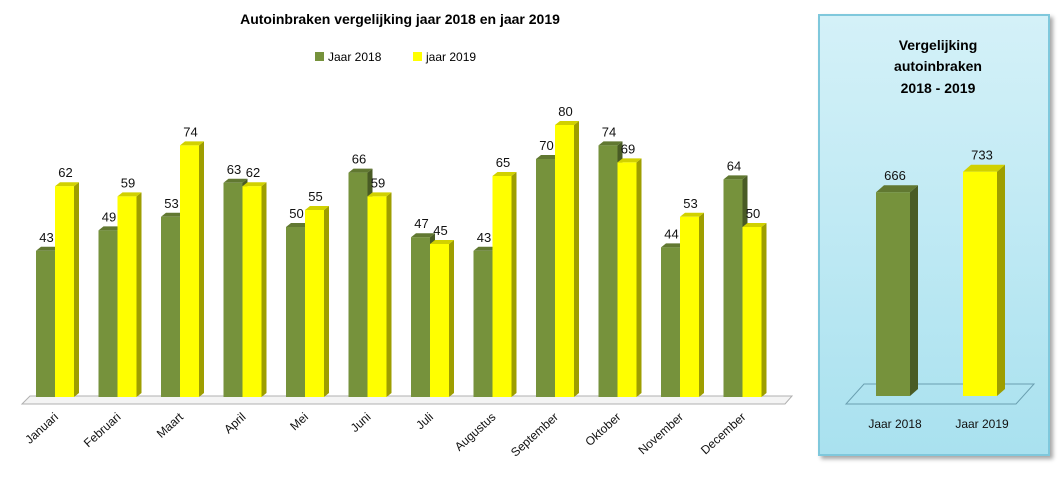 This screenshot has width=1059, height=481. What do you see at coordinates (534, 435) in the screenshot?
I see `x-tick-label: September` at bounding box center [534, 435].